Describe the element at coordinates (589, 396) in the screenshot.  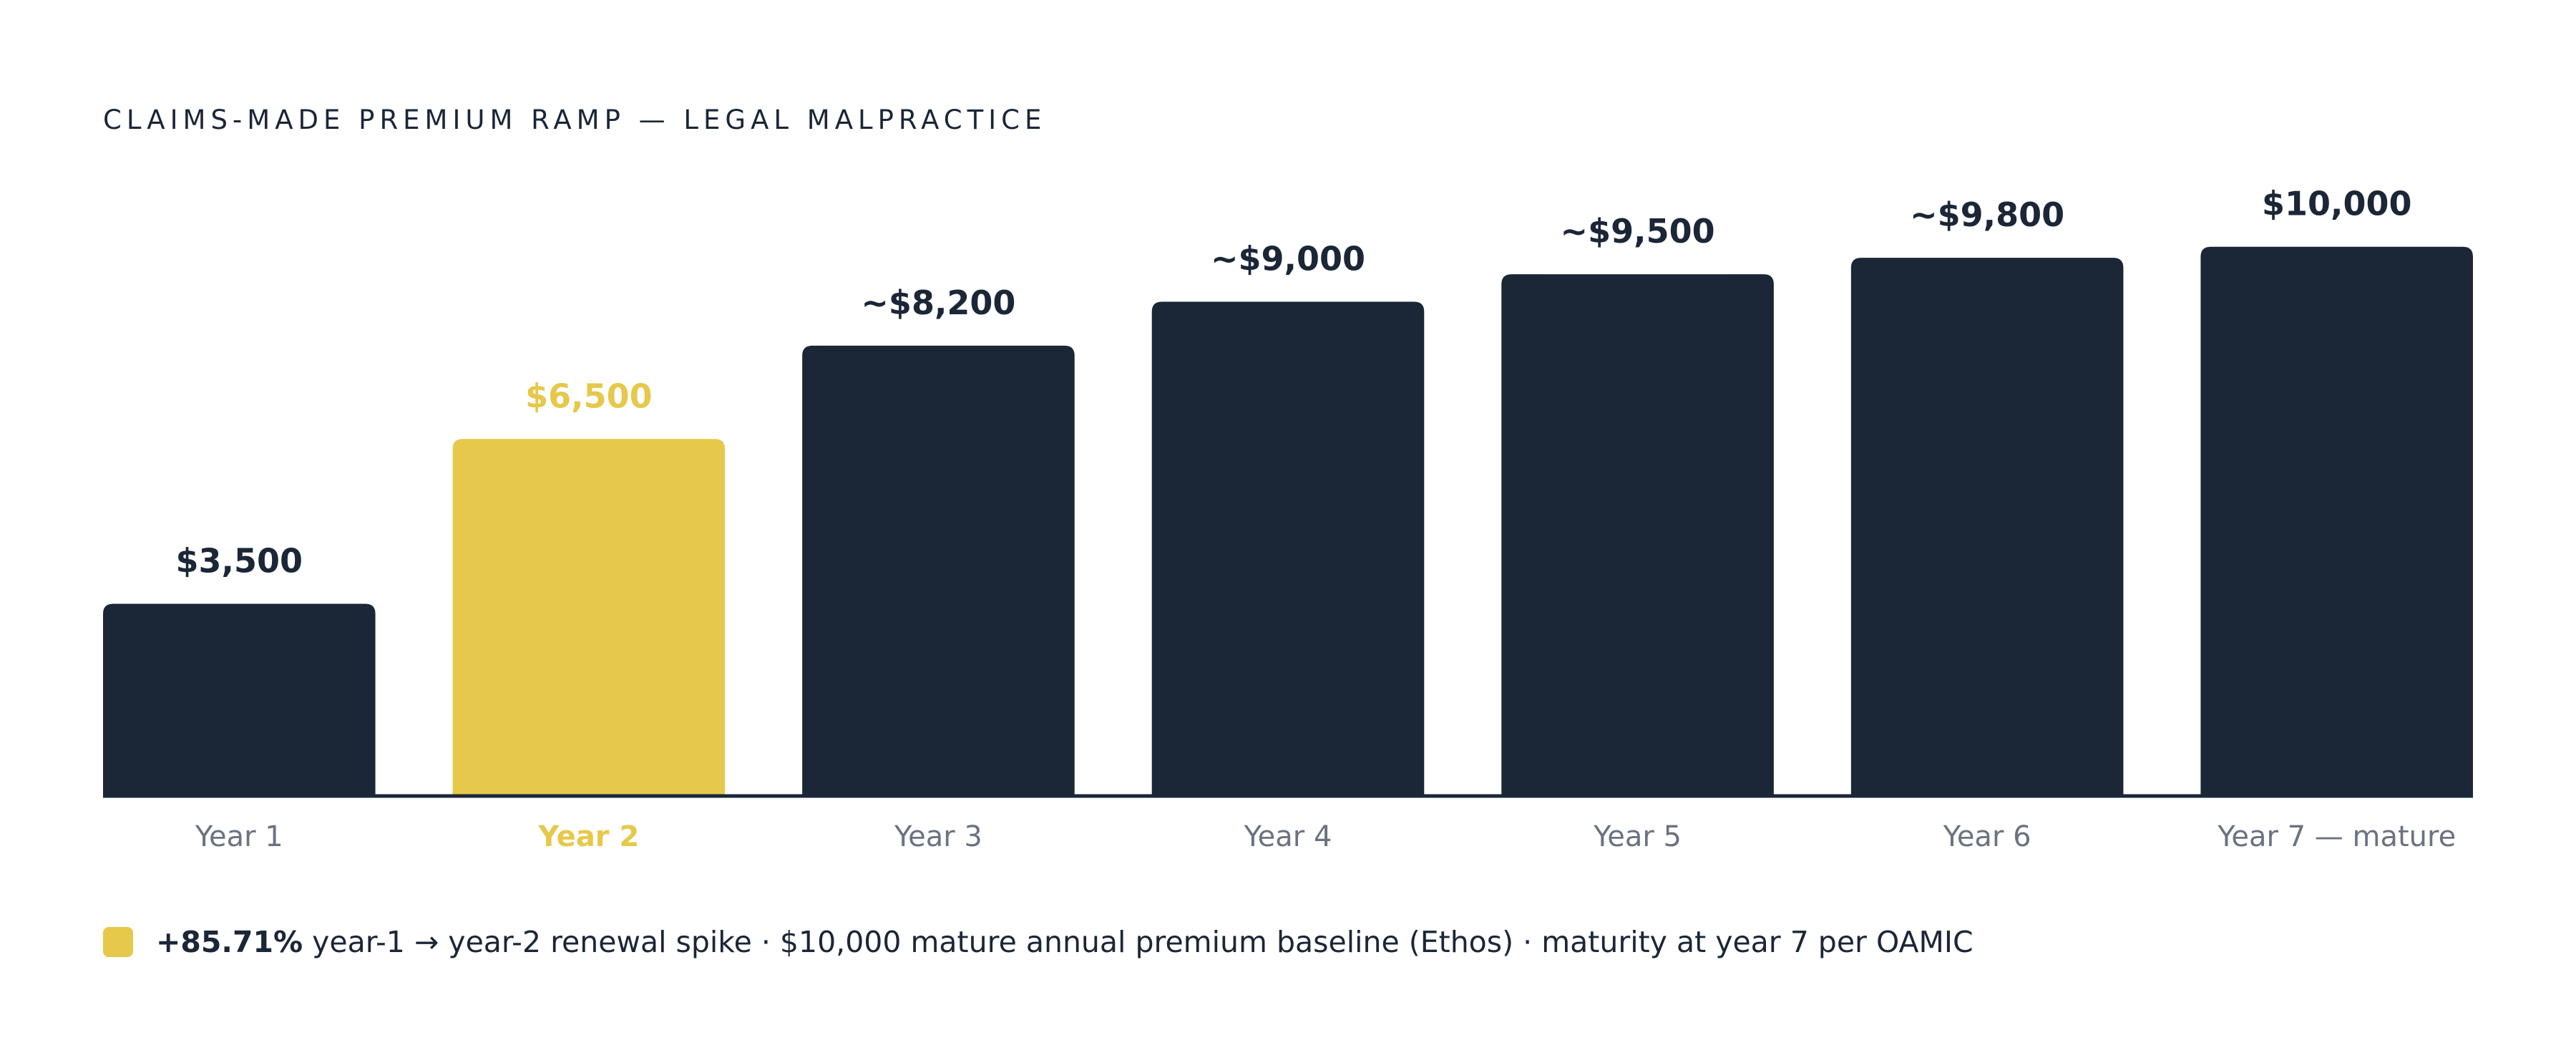
I see `value-label-2: $6,500` at that location.